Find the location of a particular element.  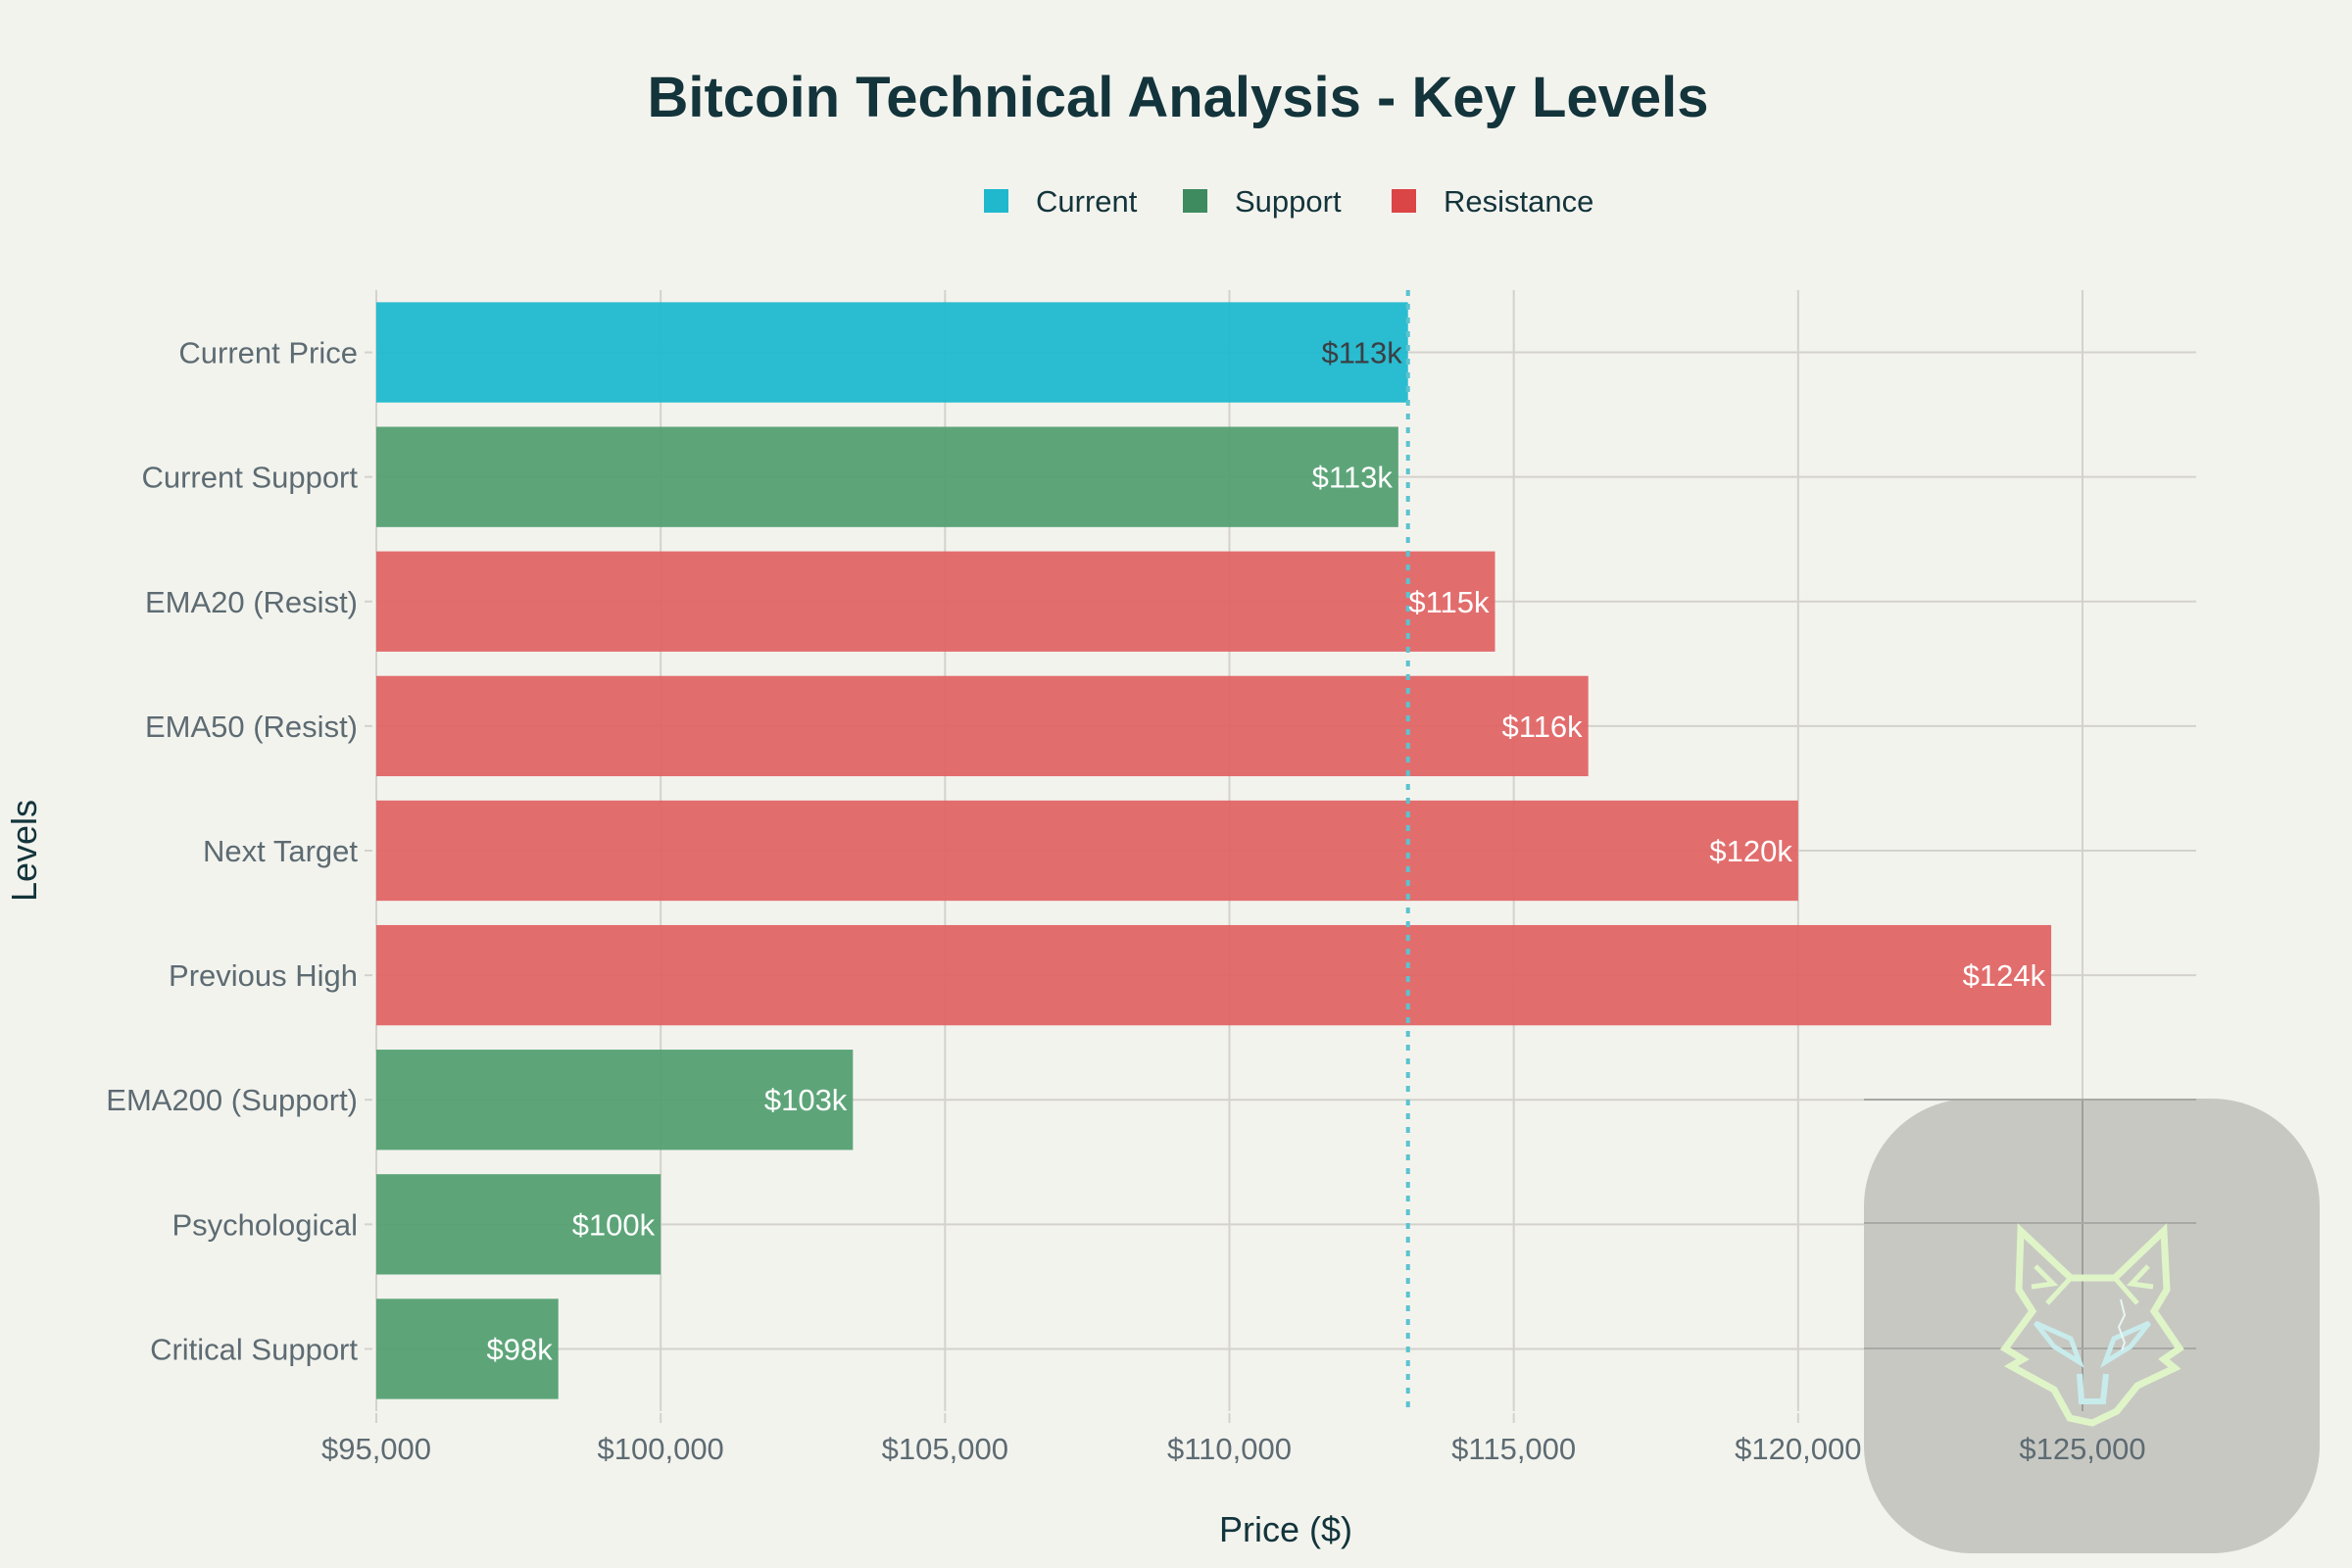

y-tick-label: Next Target is located at coordinates (280, 851).